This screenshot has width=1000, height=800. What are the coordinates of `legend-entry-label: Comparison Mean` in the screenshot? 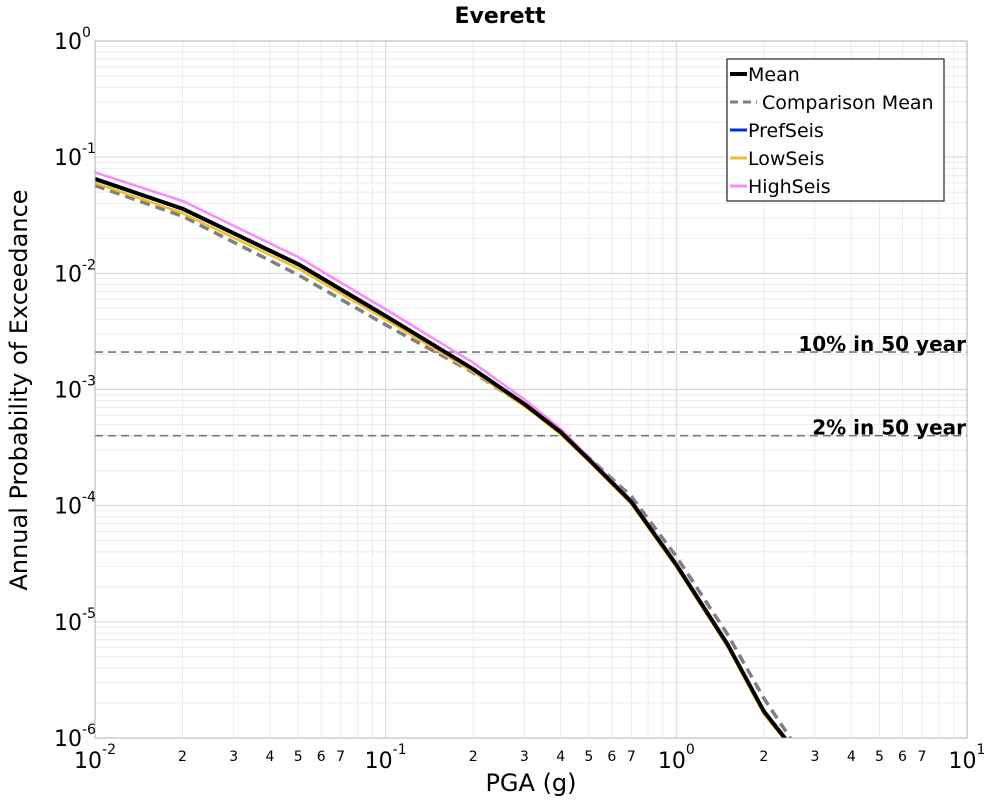 It's located at (848, 103).